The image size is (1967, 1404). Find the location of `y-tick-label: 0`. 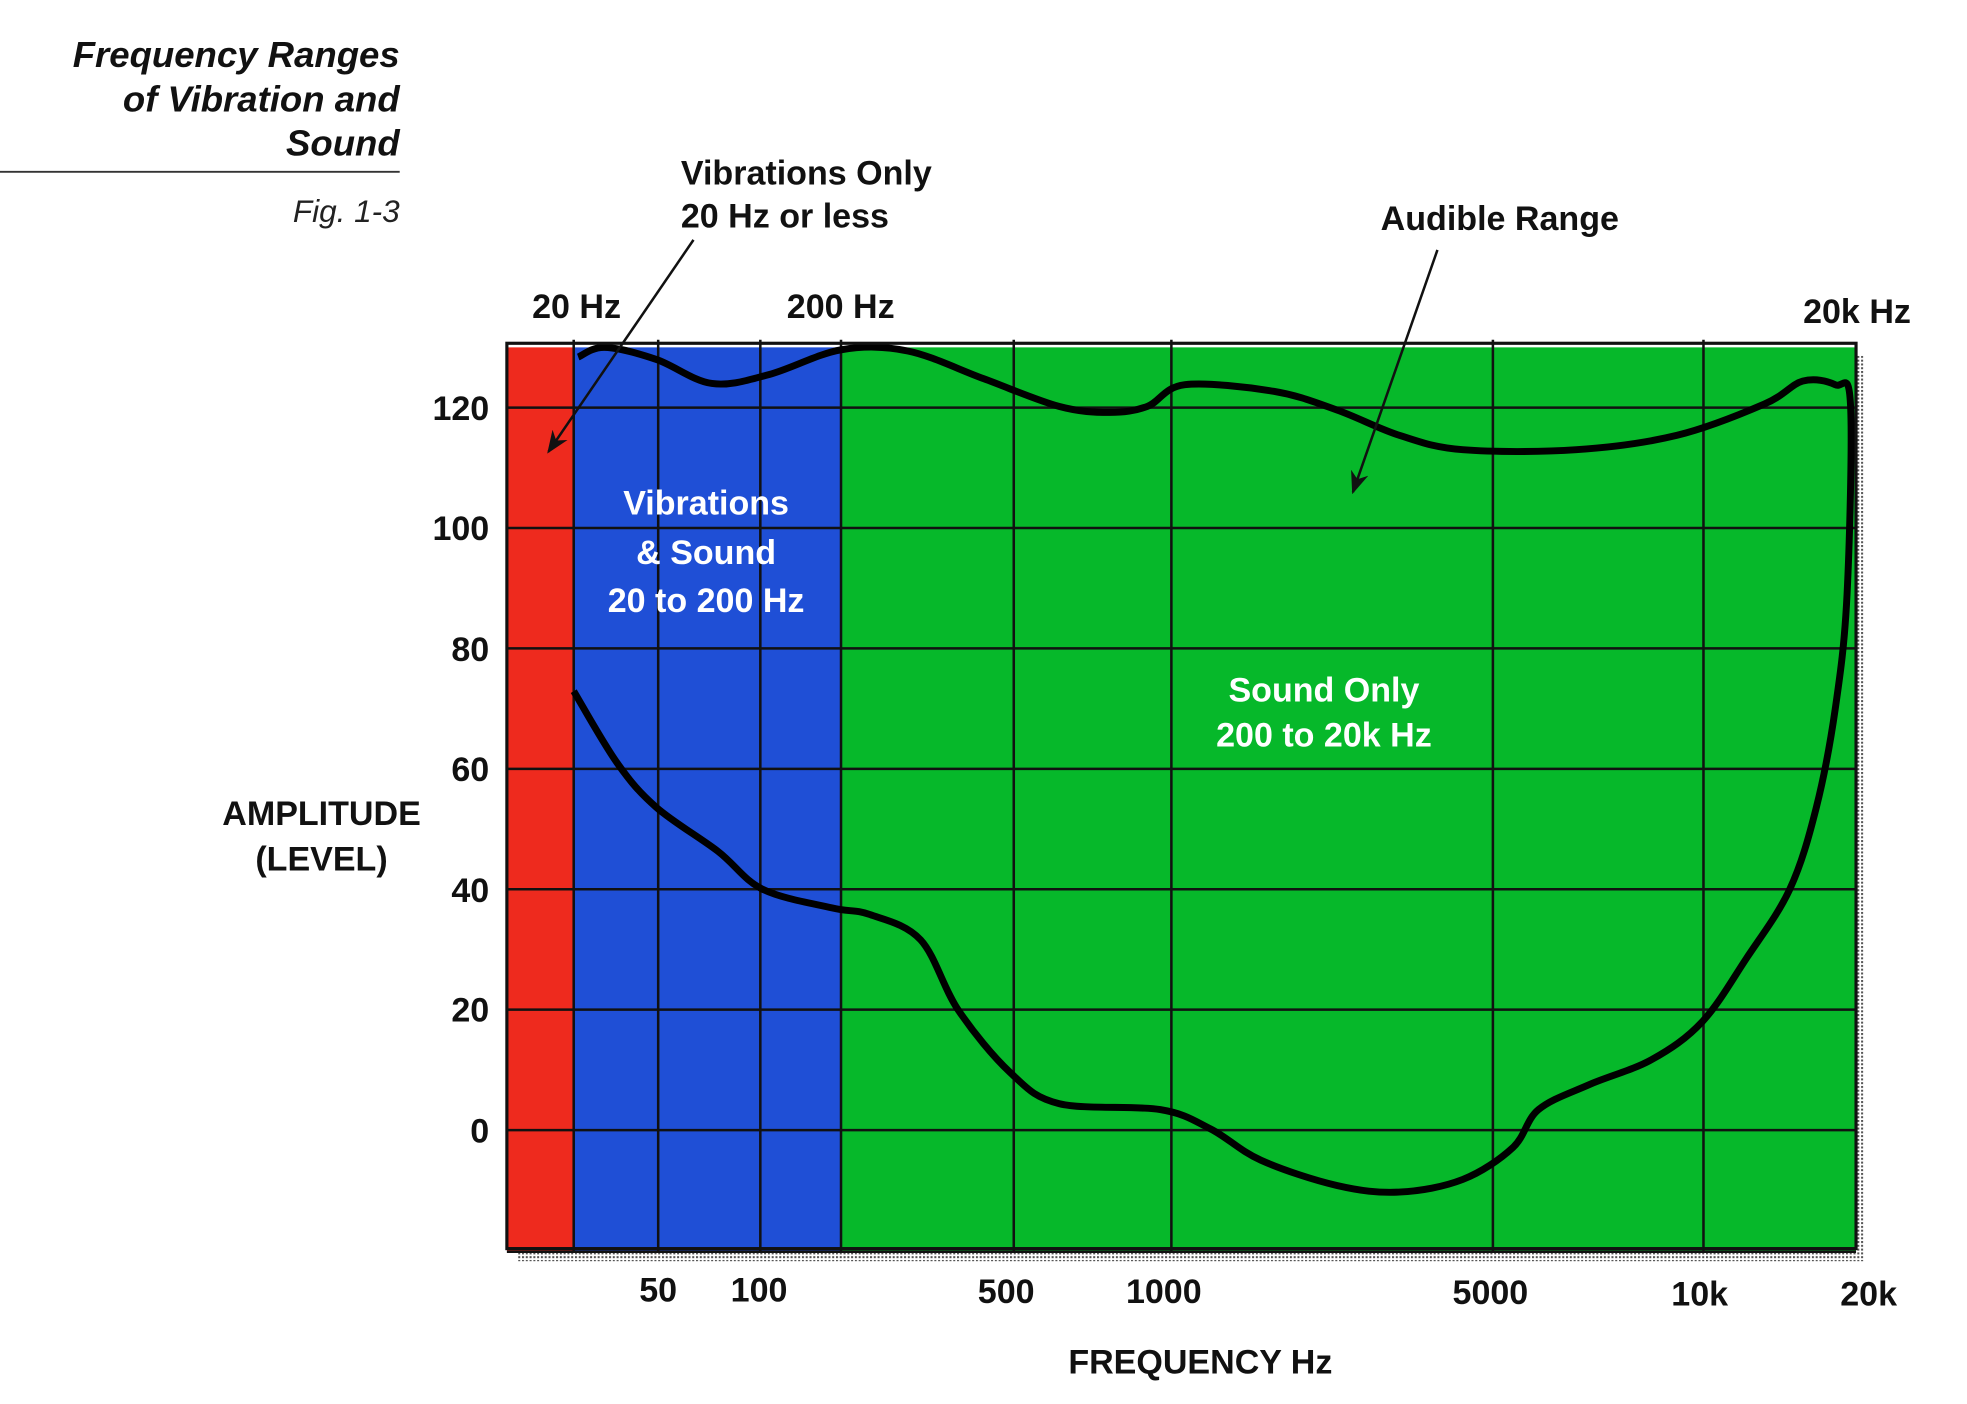

y-tick-label: 0 is located at coordinates (479, 1132).